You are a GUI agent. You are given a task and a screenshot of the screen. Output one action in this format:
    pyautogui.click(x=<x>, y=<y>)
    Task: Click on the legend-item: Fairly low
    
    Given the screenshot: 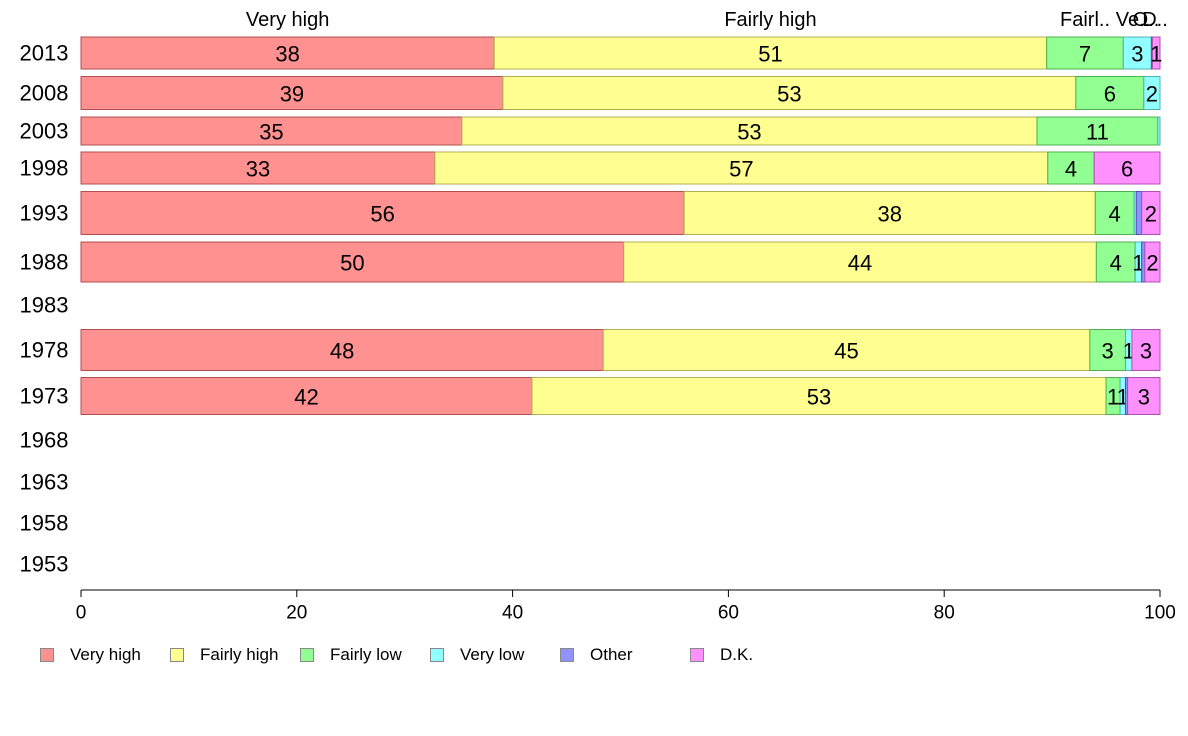 What is the action you would take?
    pyautogui.click(x=351, y=655)
    